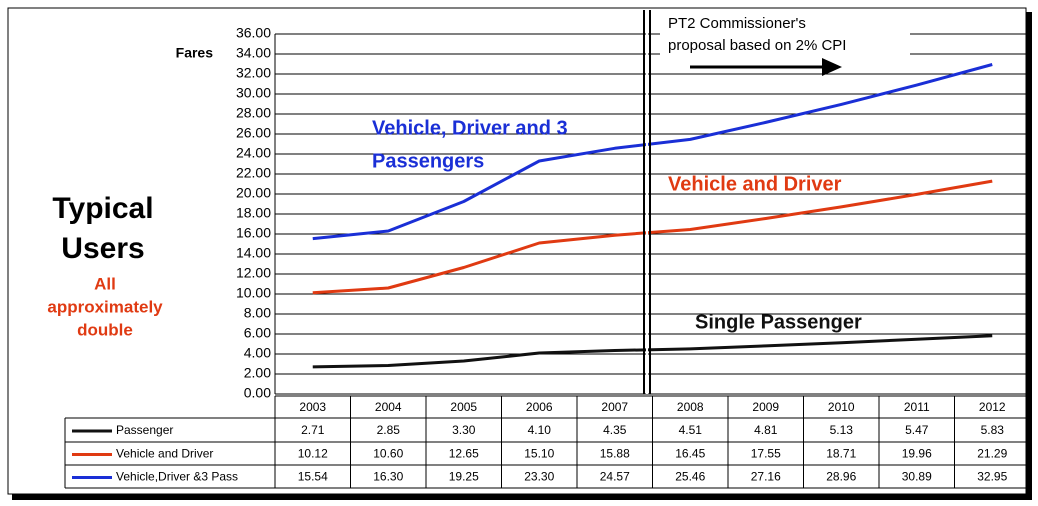  What do you see at coordinates (464, 430) in the screenshot?
I see `data-label: 3.30` at bounding box center [464, 430].